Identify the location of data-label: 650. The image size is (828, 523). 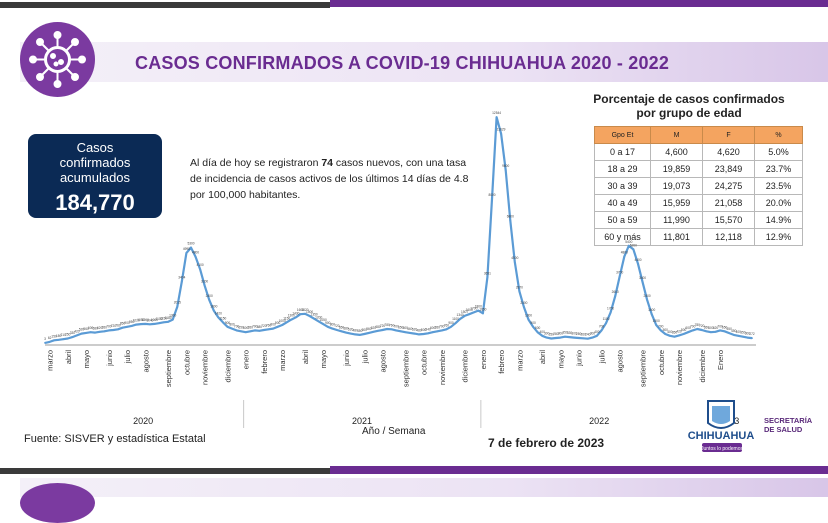
(342, 327).